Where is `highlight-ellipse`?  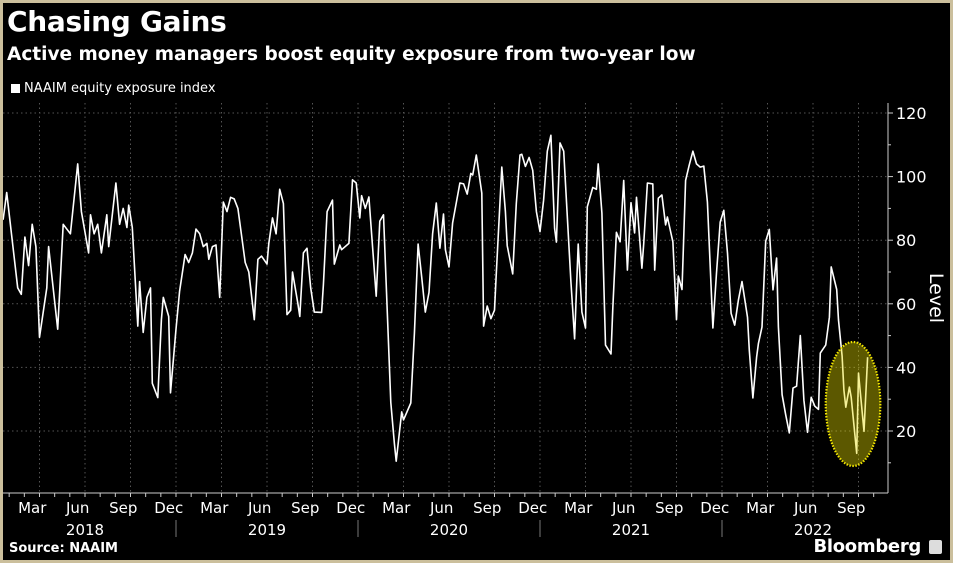
highlight-ellipse is located at coordinates (853, 404).